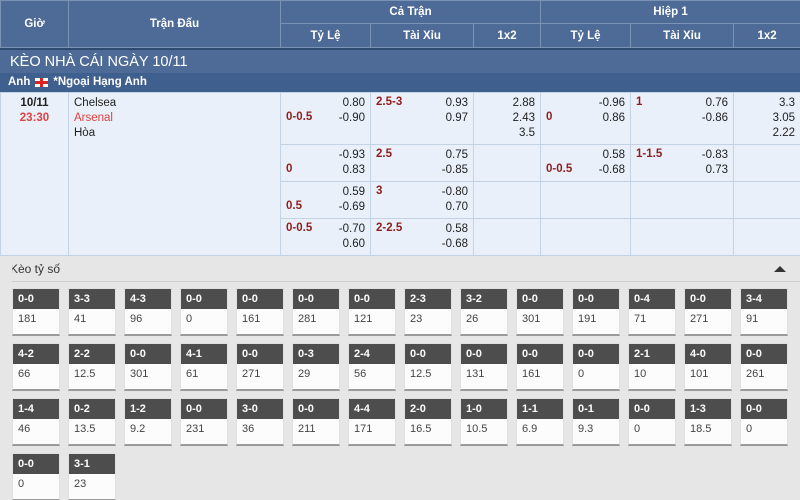  I want to click on odds-price: -0.96, so click(611, 103).